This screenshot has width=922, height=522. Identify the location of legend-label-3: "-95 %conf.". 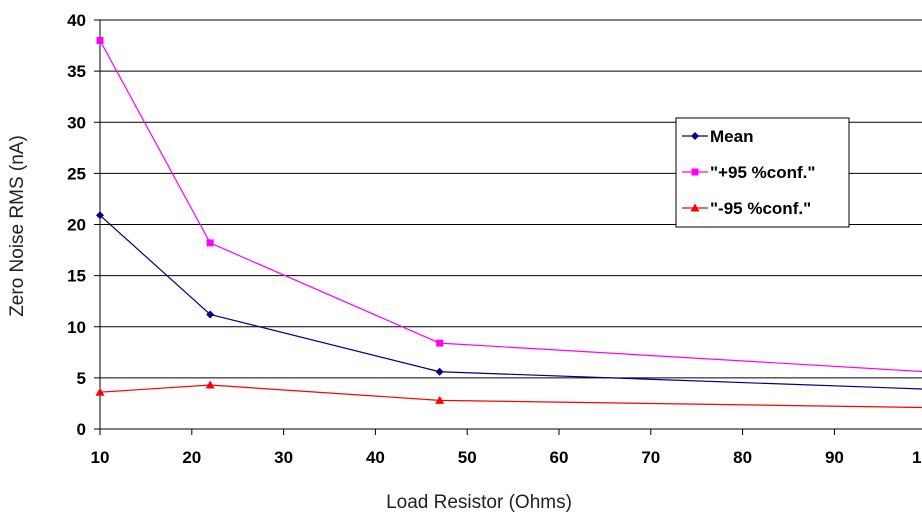
(760, 208).